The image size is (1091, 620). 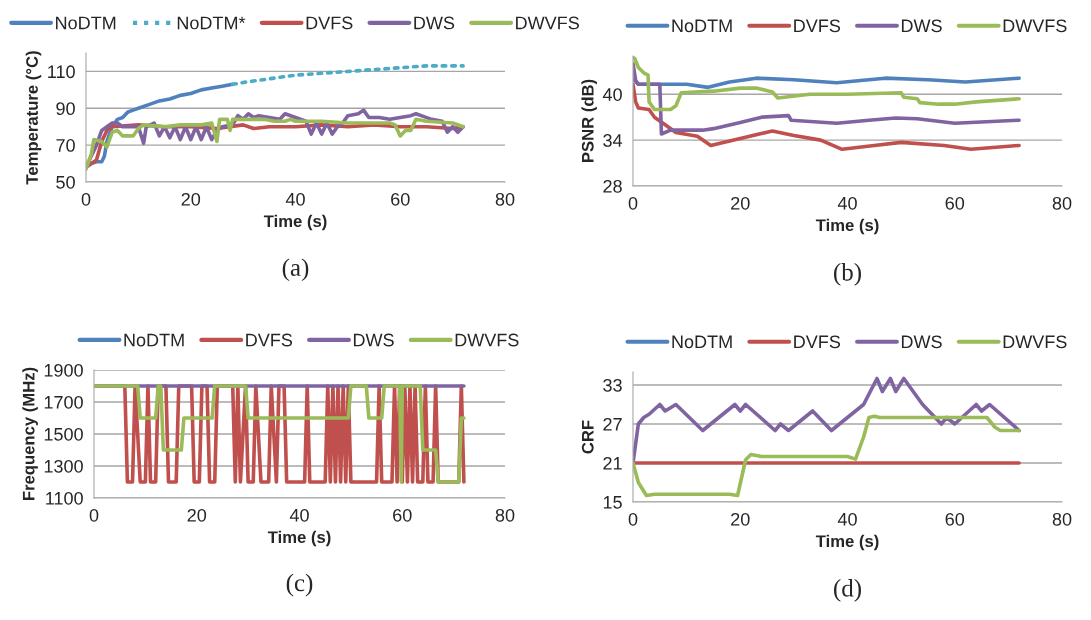 I want to click on y-tick-label: 50, so click(x=65, y=182).